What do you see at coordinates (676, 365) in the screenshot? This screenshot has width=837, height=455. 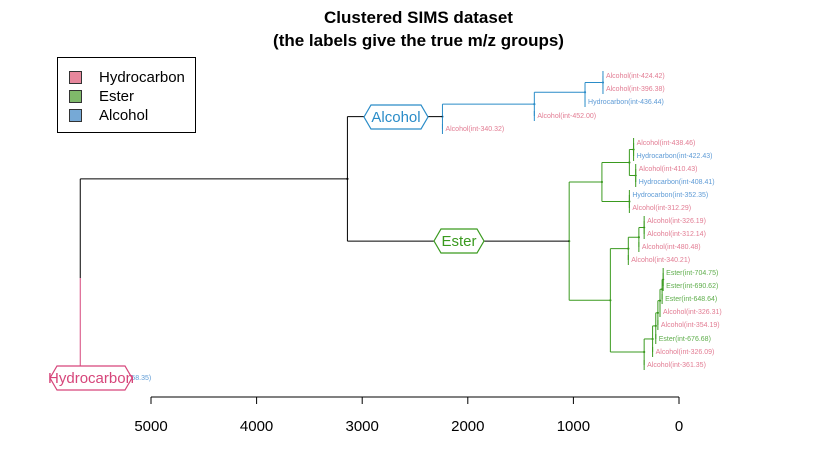 I see `leaf-label-alcohol-int-361-35: Alcohol(int-361.35)` at bounding box center [676, 365].